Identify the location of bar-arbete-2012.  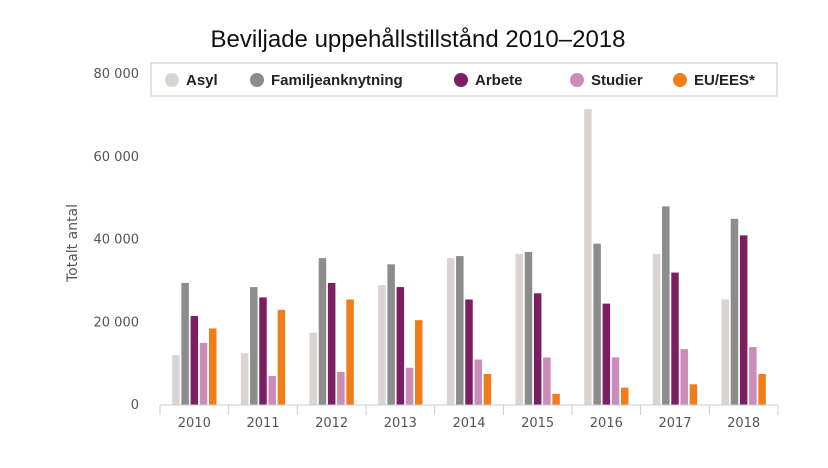
(331, 343).